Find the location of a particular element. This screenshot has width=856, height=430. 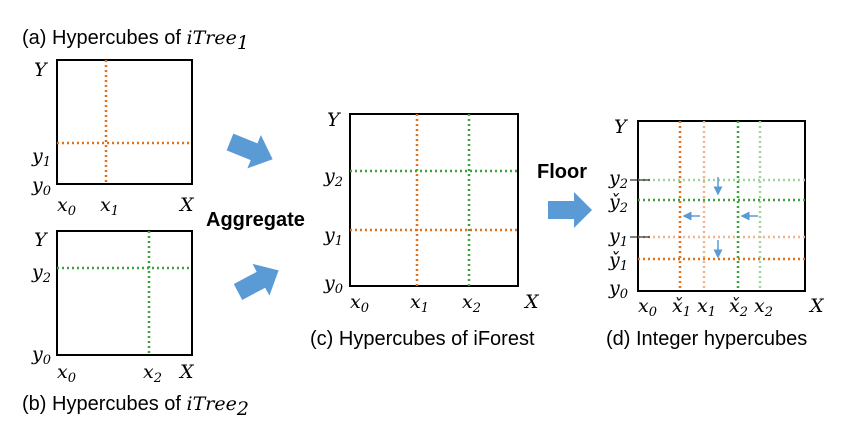

axis-Y-a: Y is located at coordinates (41, 70).